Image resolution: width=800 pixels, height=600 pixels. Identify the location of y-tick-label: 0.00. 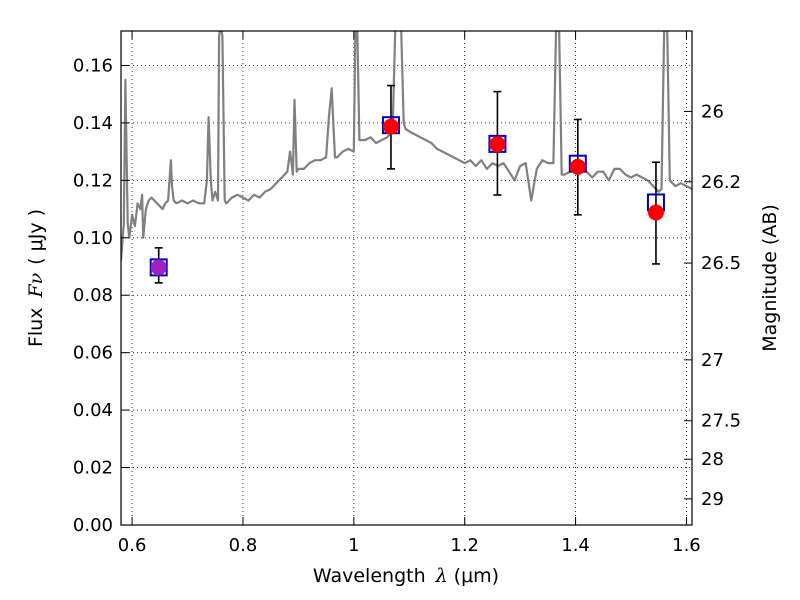
(93, 525).